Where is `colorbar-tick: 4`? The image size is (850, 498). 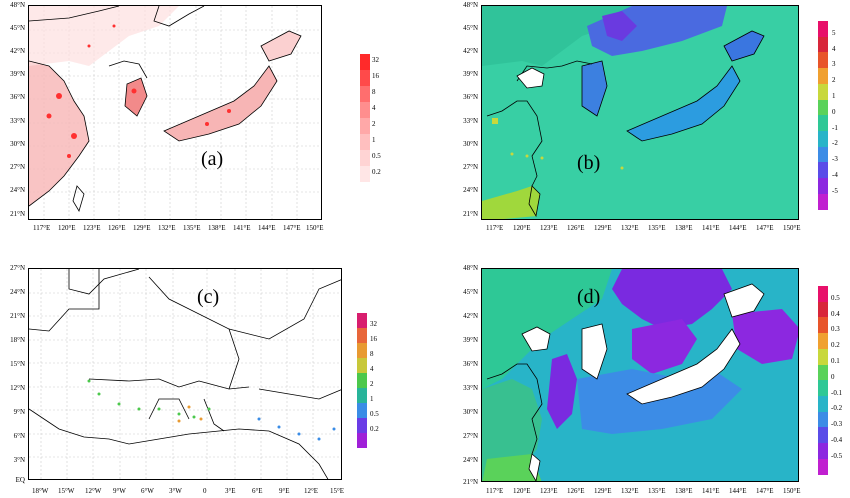
colorbar-tick: 4 is located at coordinates (834, 49).